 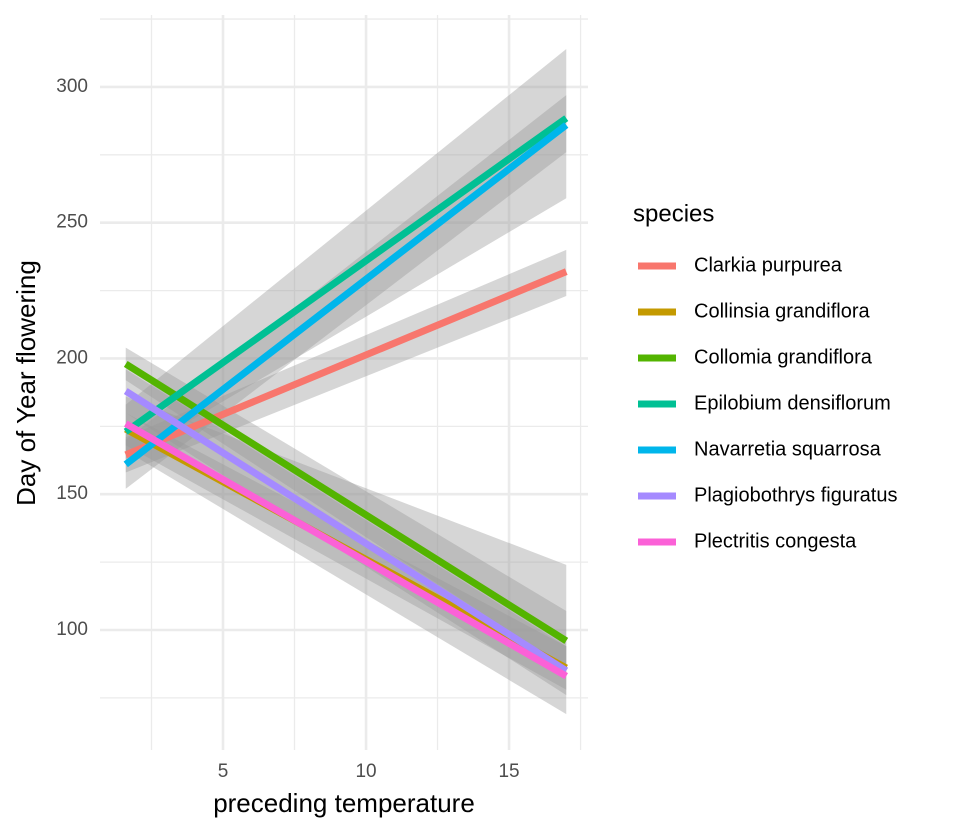 I want to click on y-tick-label: 300, so click(x=72, y=86).